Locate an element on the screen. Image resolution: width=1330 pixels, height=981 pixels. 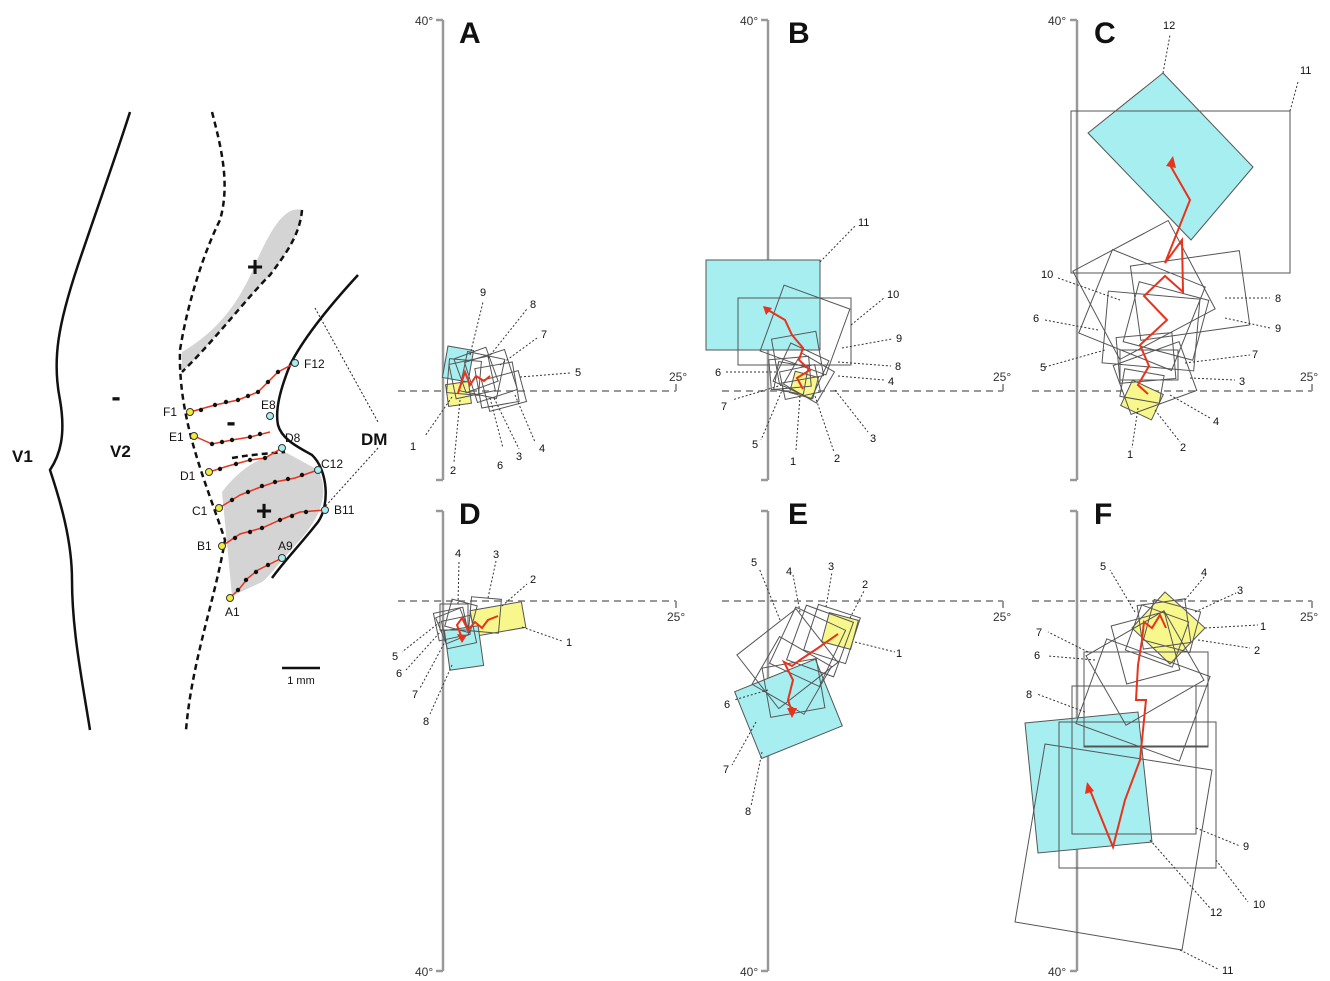
field-labels-e: 1 2 3 4 5 6 7 8 is located at coordinates (812, 687).